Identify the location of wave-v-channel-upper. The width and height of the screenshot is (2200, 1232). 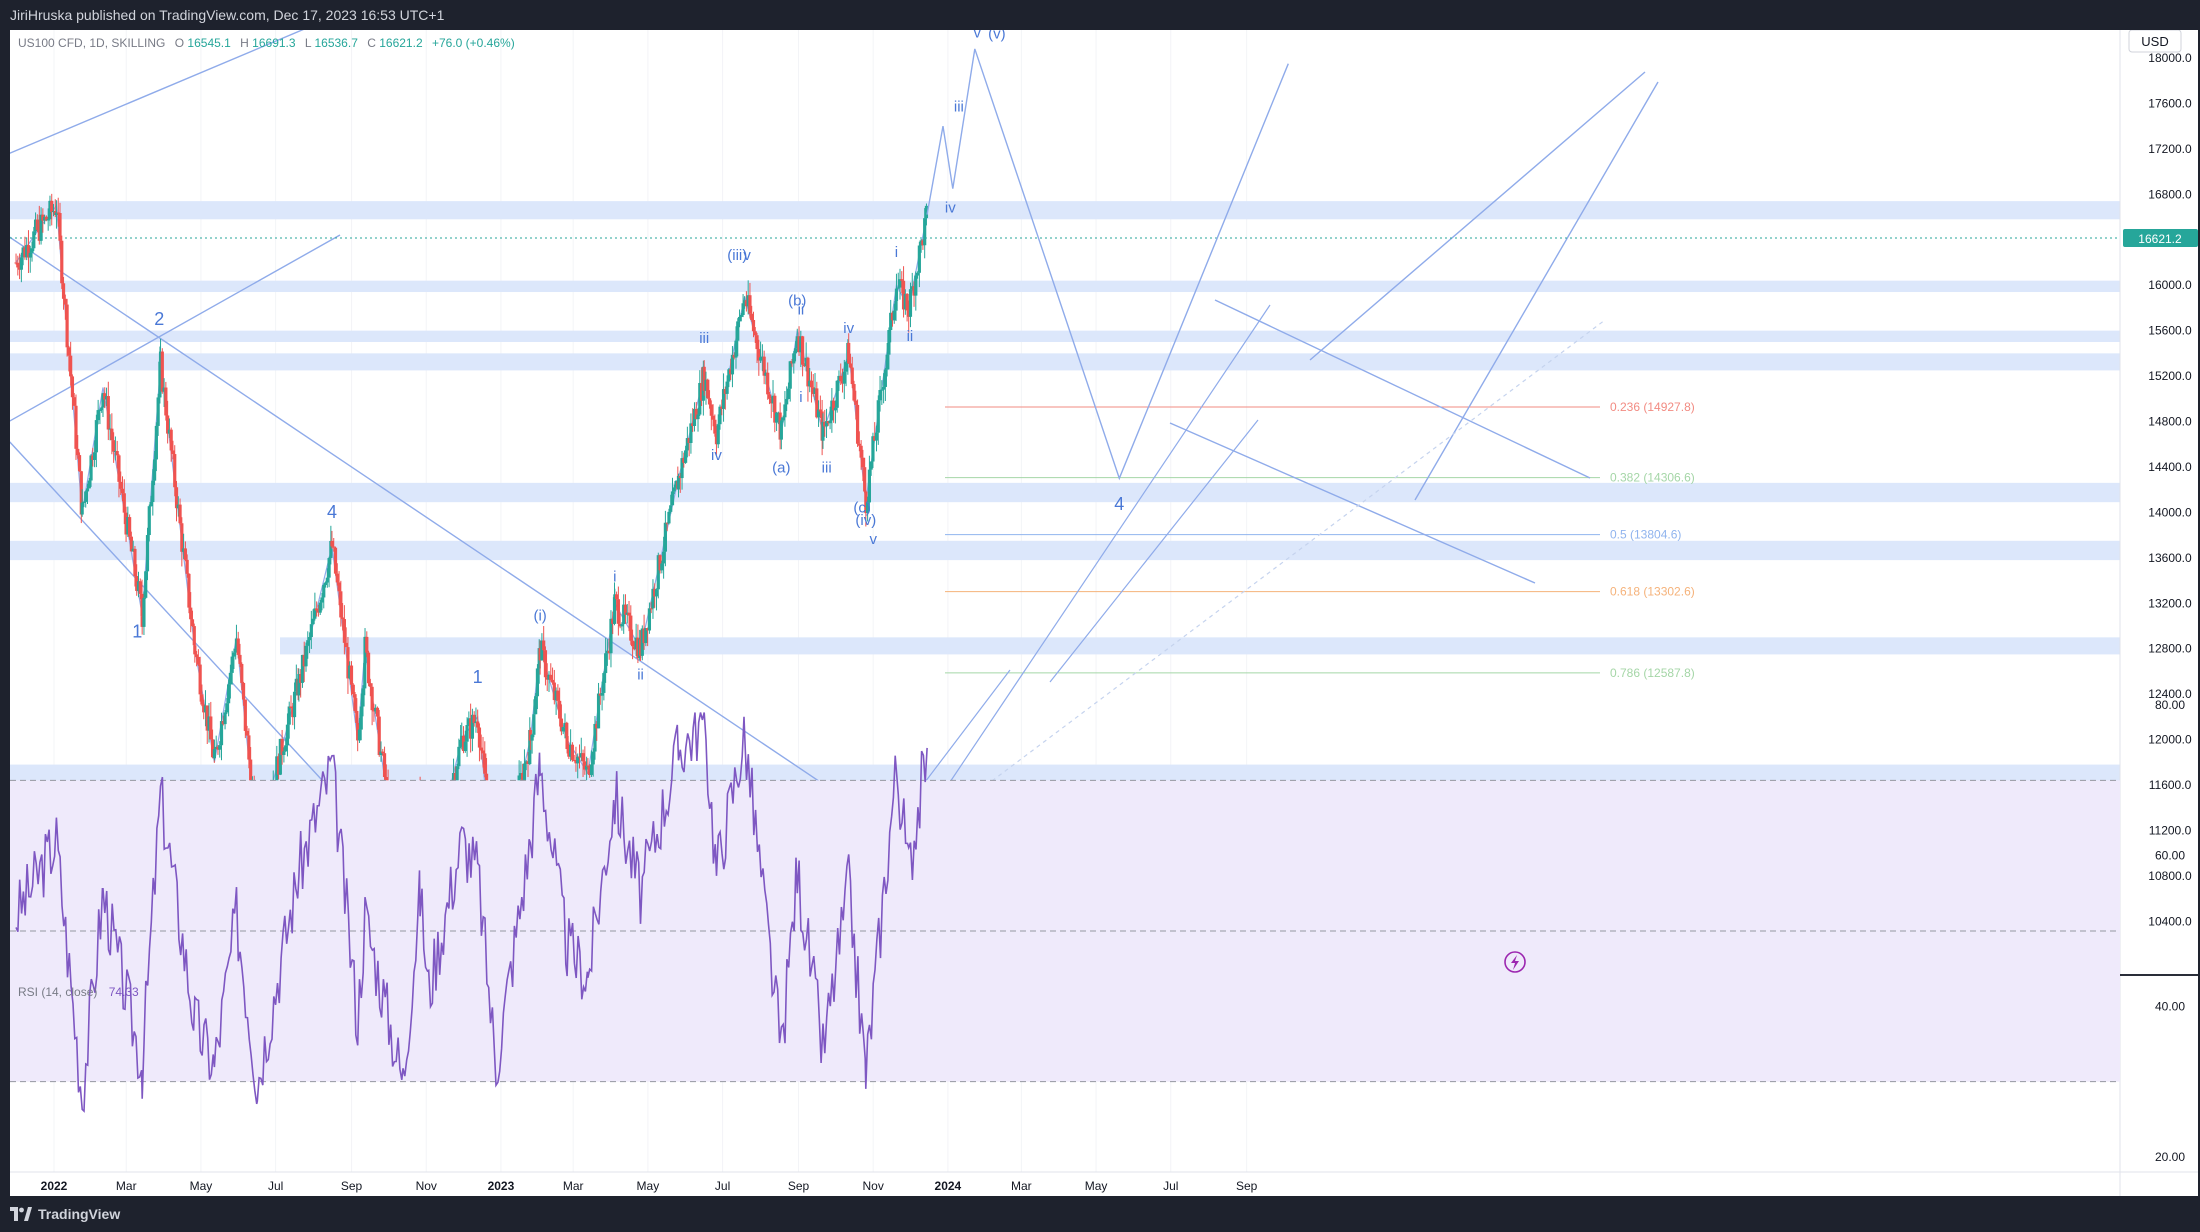
(1477, 216).